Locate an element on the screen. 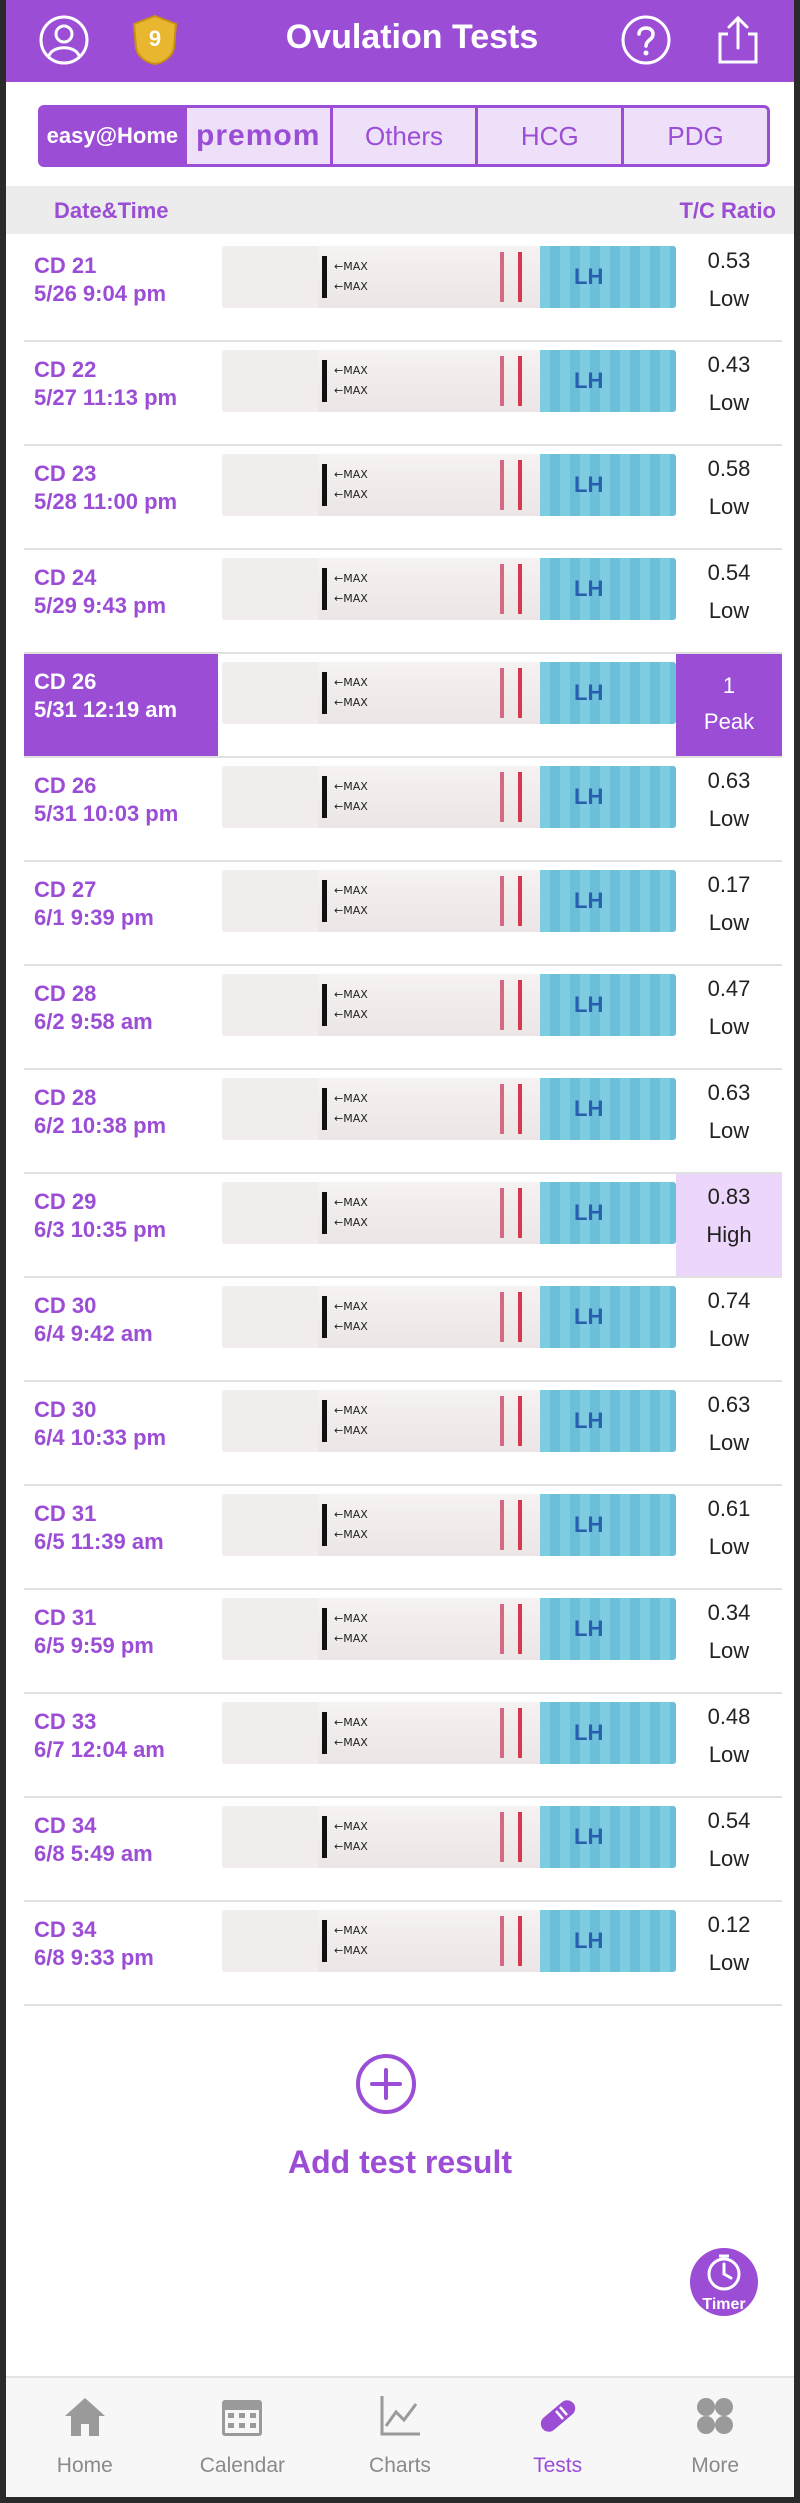 The width and height of the screenshot is (800, 2503). tc-ratio-value: 0.48 is located at coordinates (729, 1716).